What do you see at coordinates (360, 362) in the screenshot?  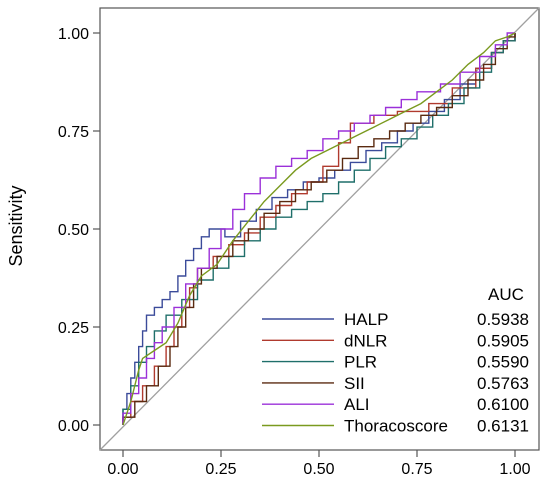 I see `legend-label: PLR` at bounding box center [360, 362].